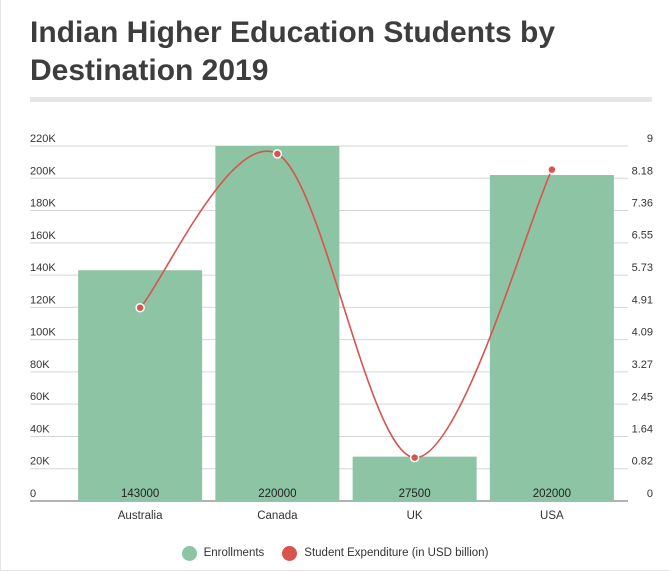 Image resolution: width=670 pixels, height=572 pixels. What do you see at coordinates (40, 397) in the screenshot?
I see `left-tick-label: 60K` at bounding box center [40, 397].